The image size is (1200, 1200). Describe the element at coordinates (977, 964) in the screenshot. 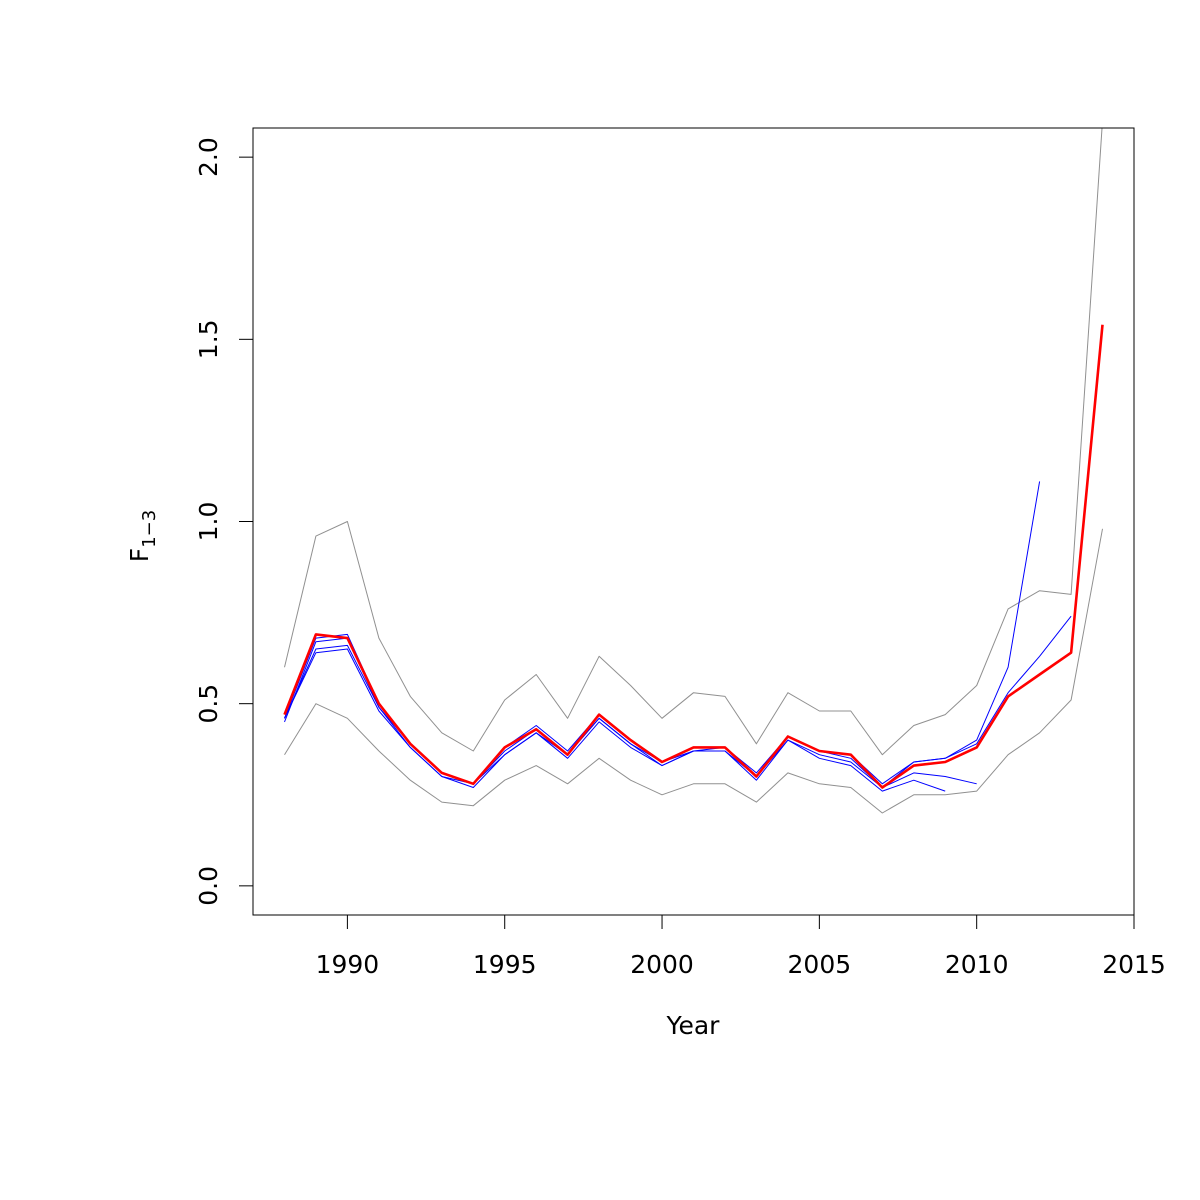

I see `x-tick-label: 2010` at that location.